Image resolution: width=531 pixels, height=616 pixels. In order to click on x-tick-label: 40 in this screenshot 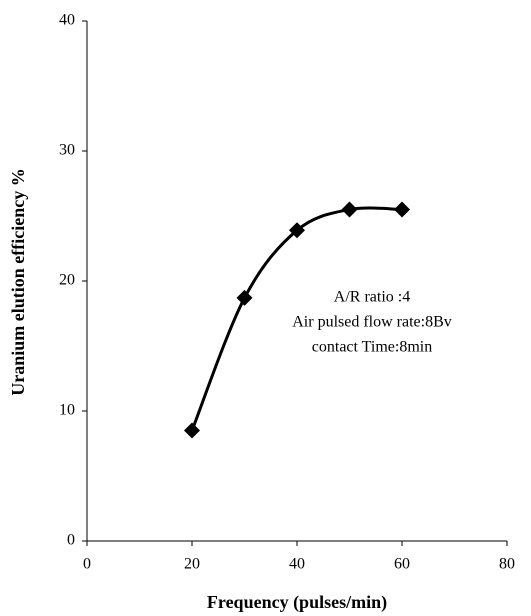, I will do `click(297, 564)`.